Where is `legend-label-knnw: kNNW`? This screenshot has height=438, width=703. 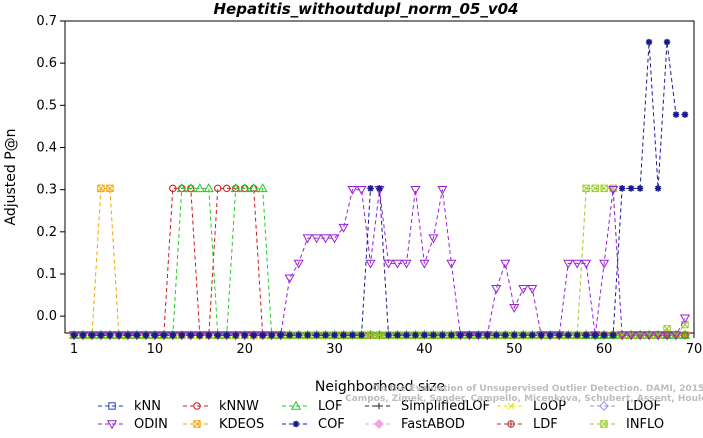 legend-label-knnw: kNNW is located at coordinates (239, 406).